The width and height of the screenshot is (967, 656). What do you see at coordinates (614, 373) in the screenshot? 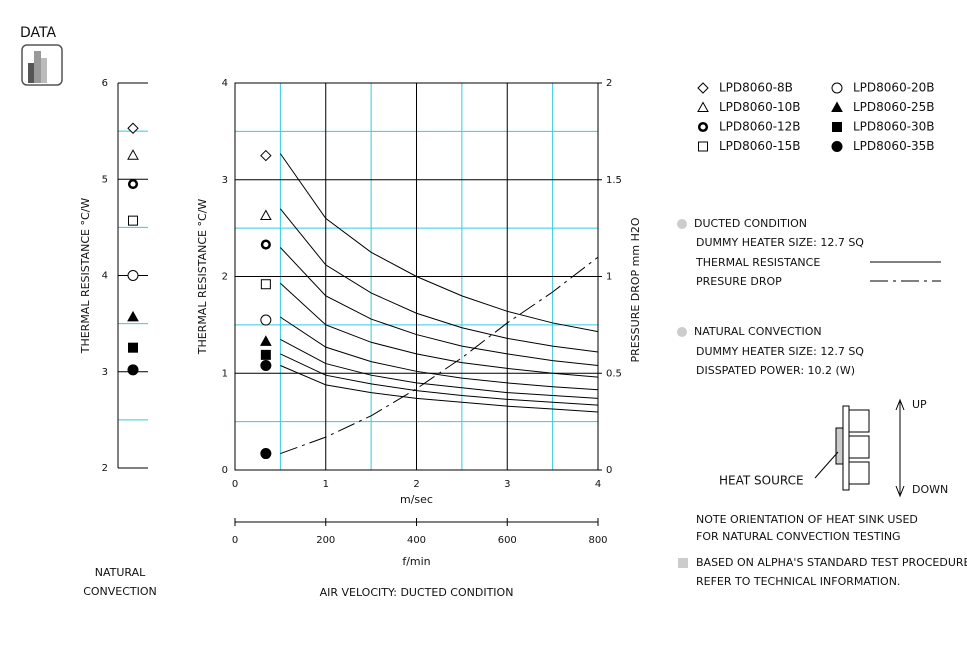
I see `y2-tick-label: 0.5` at bounding box center [614, 373].